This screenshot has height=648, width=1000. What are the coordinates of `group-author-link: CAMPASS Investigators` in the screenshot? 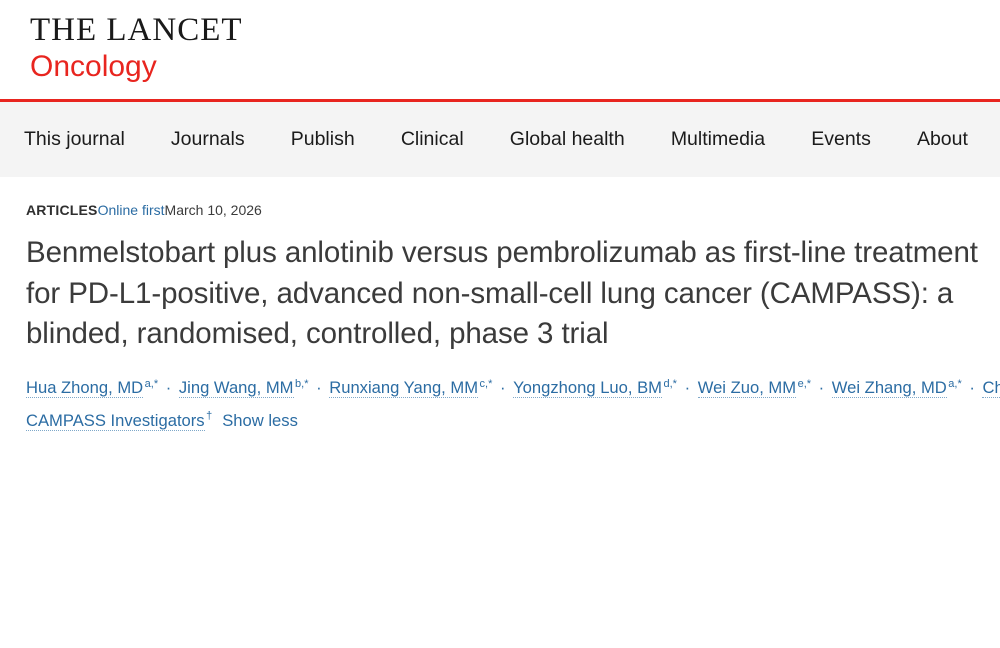 It's located at (115, 420).